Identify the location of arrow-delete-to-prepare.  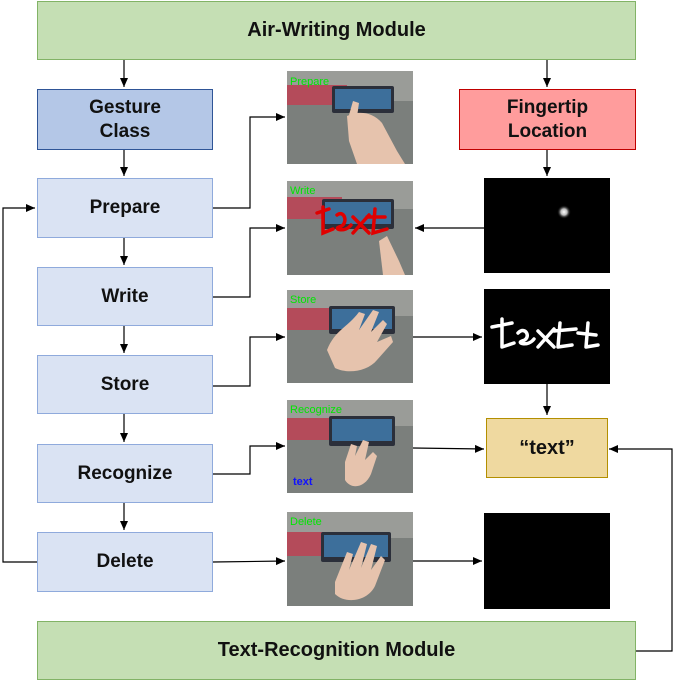
(19, 383).